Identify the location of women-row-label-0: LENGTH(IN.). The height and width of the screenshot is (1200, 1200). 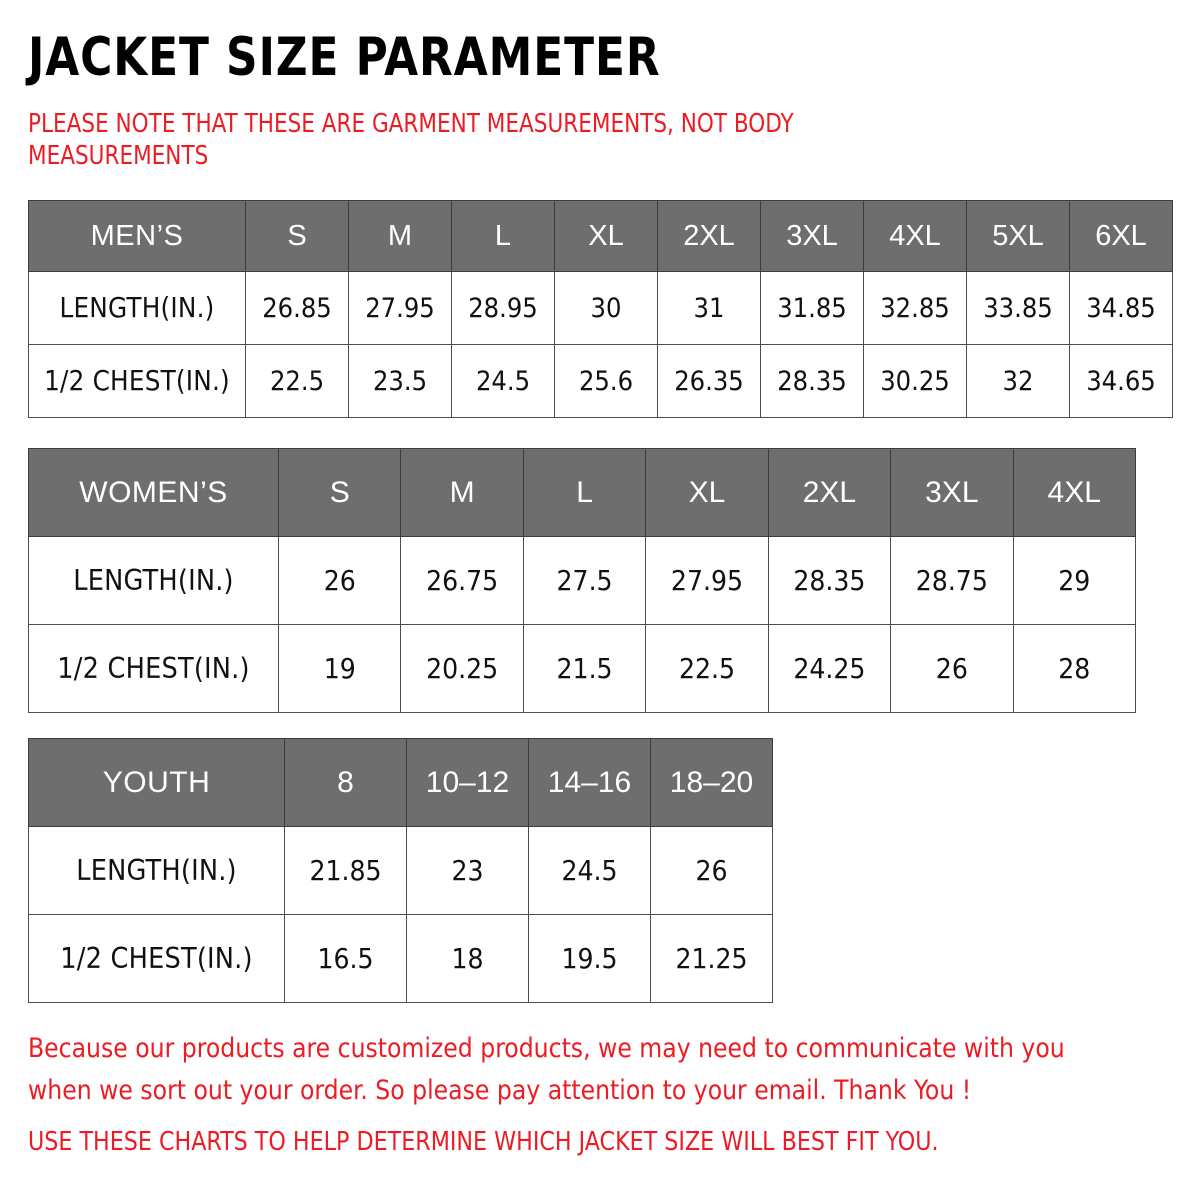
(153, 580).